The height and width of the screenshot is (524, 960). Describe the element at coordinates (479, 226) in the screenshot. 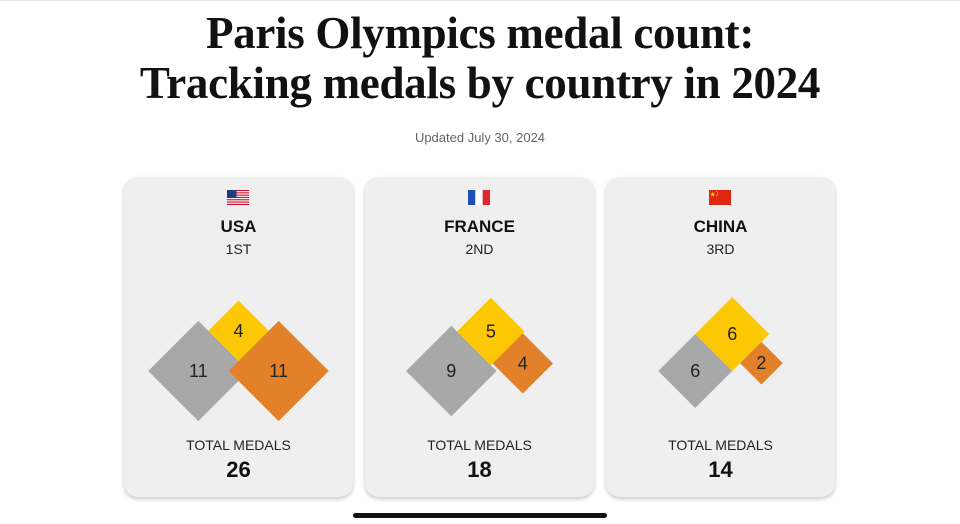

I see `country-name: FRANCE` at that location.